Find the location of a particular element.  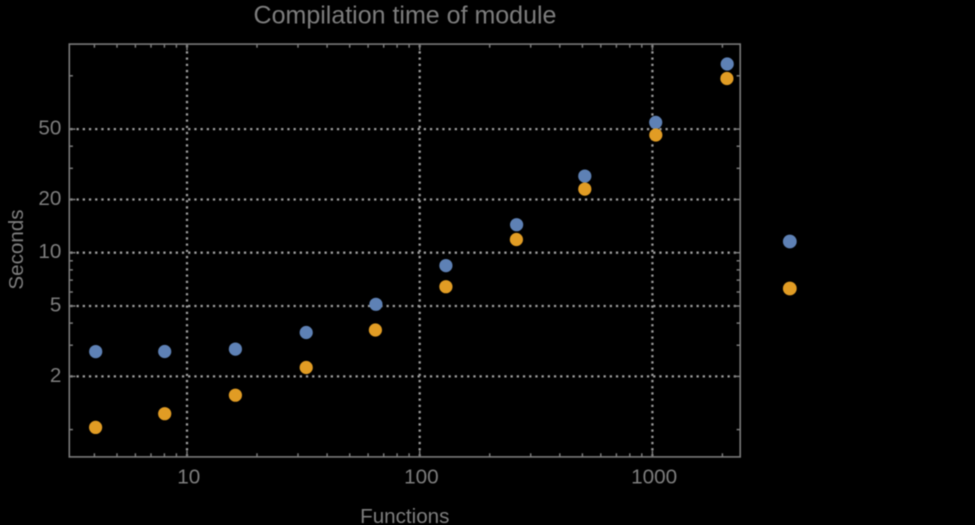

svg-text: Seconds is located at coordinates (16, 249).